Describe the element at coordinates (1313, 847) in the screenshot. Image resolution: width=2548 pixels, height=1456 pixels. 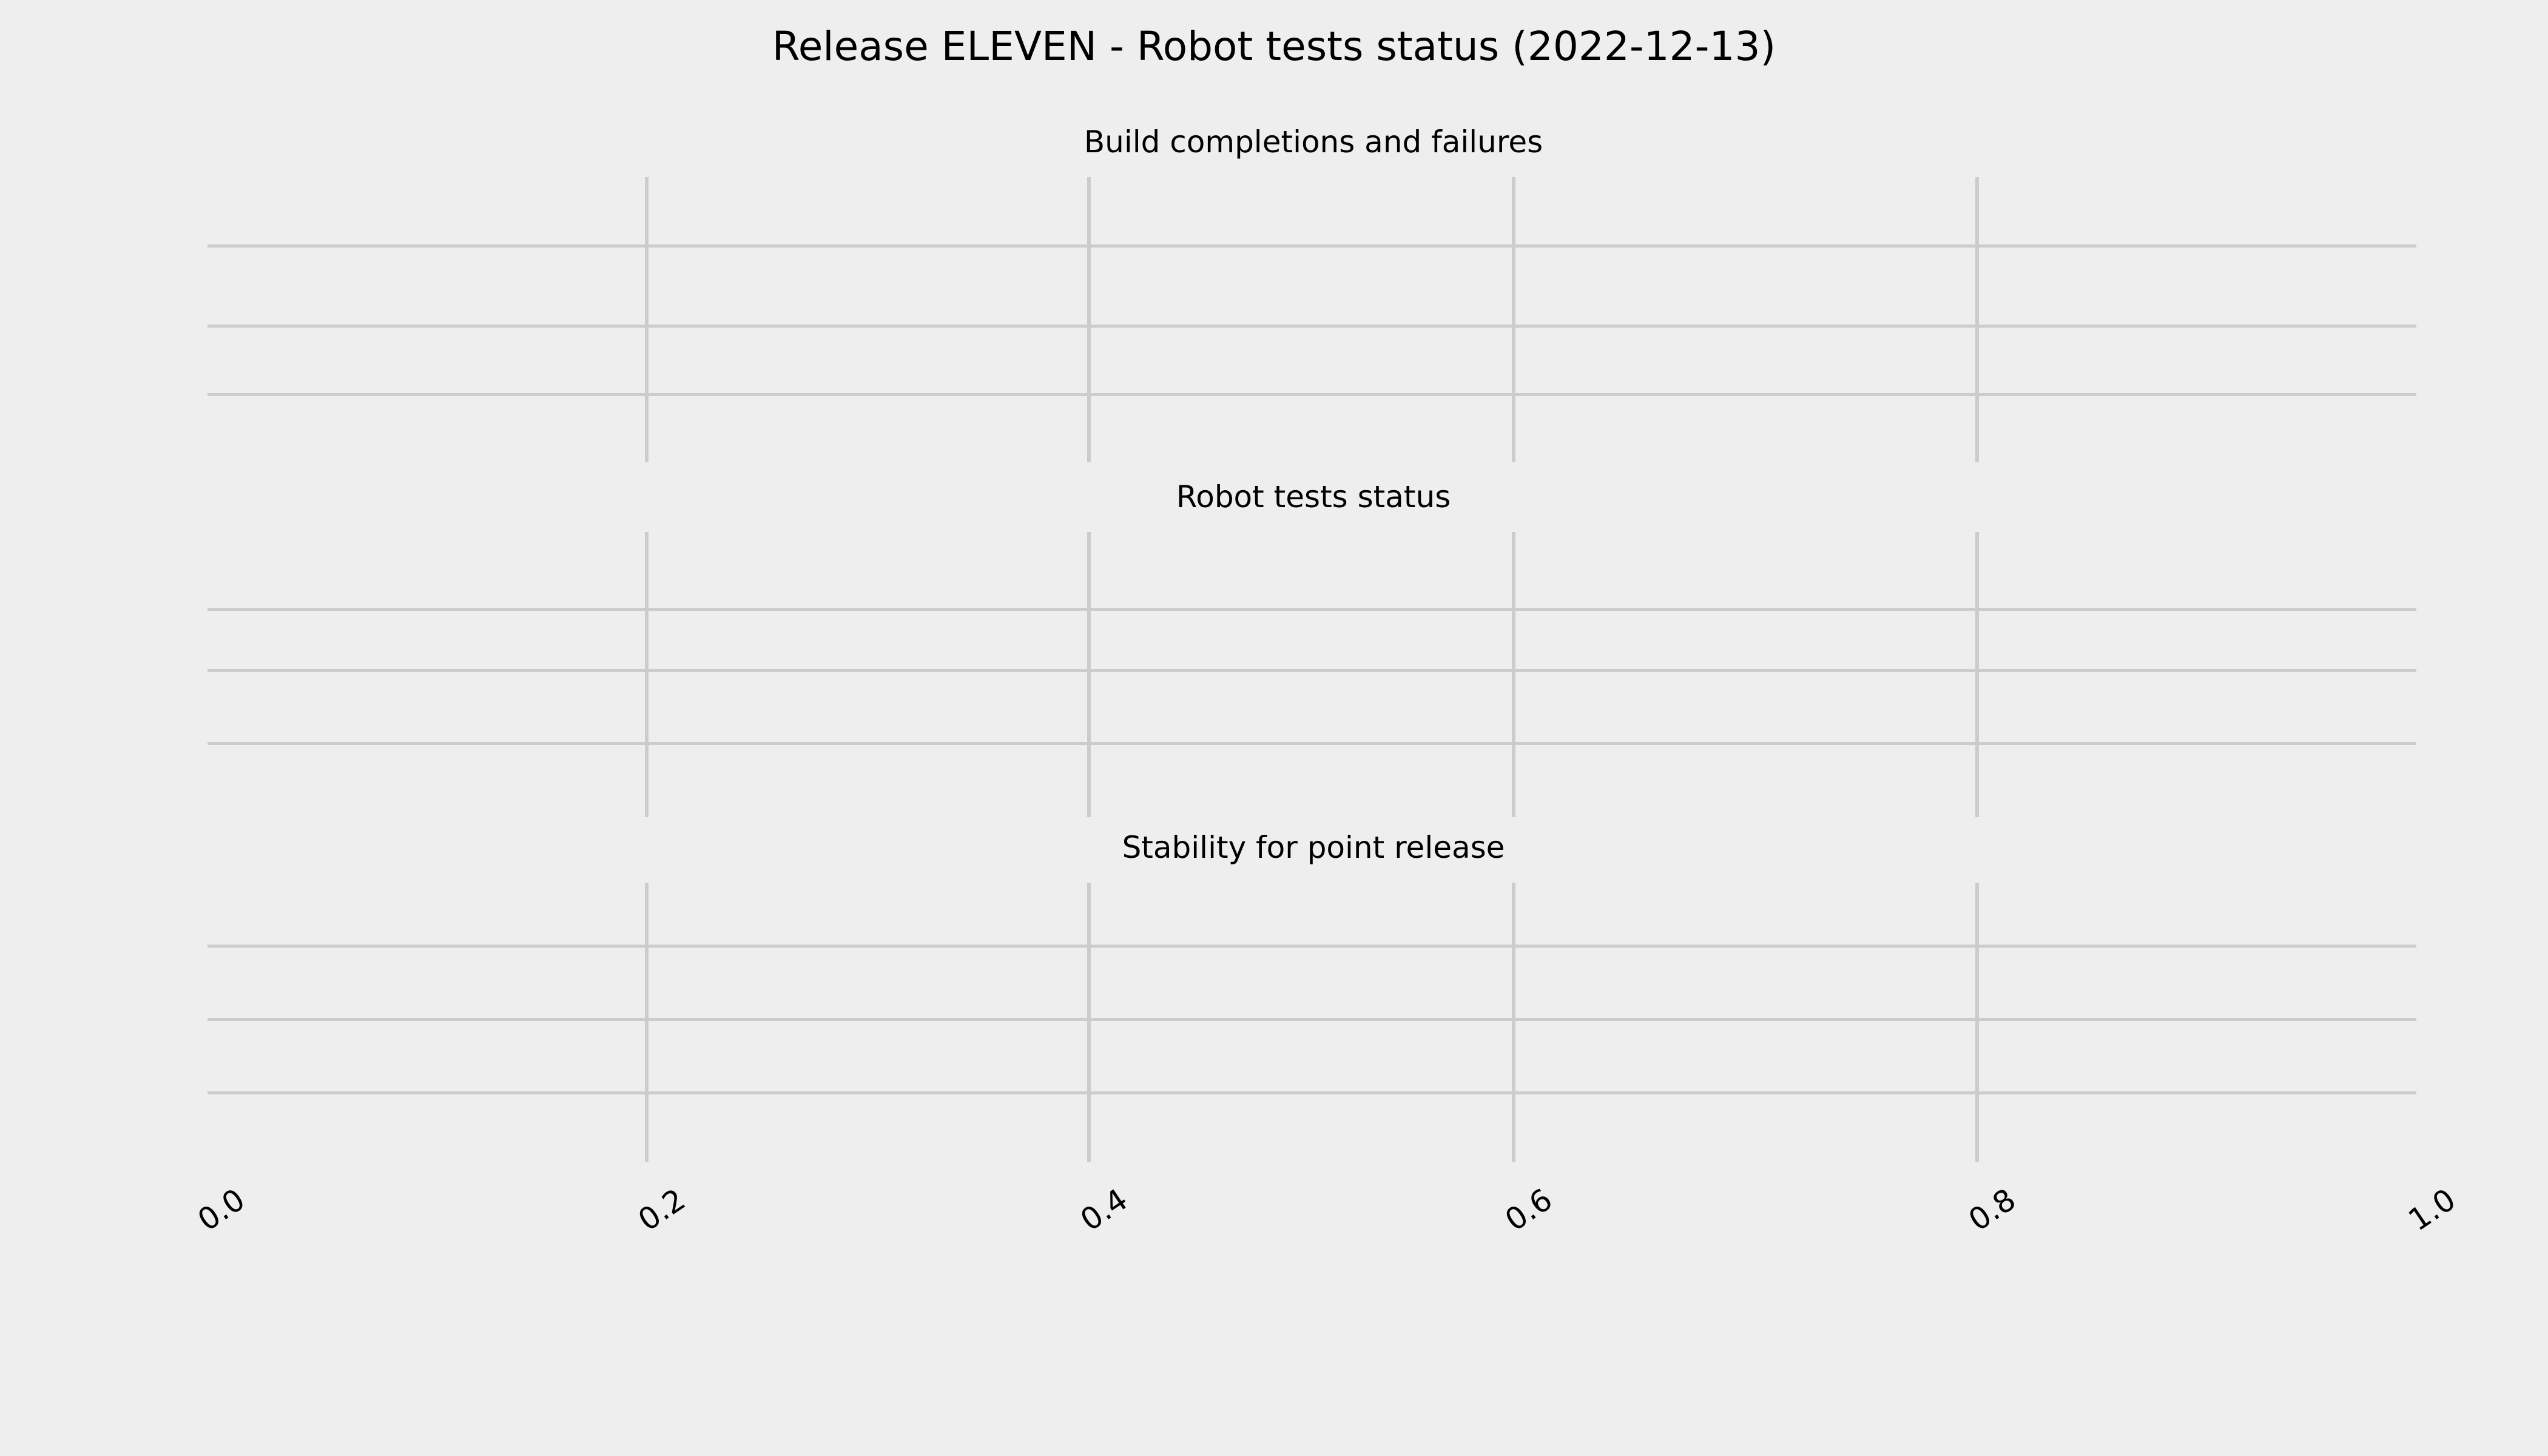
I see `subplot-title-stability-point-release: Stability for point release` at that location.